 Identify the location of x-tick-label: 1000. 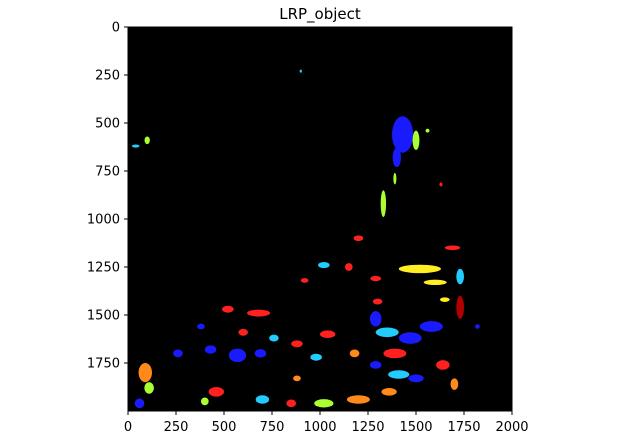
(319, 427).